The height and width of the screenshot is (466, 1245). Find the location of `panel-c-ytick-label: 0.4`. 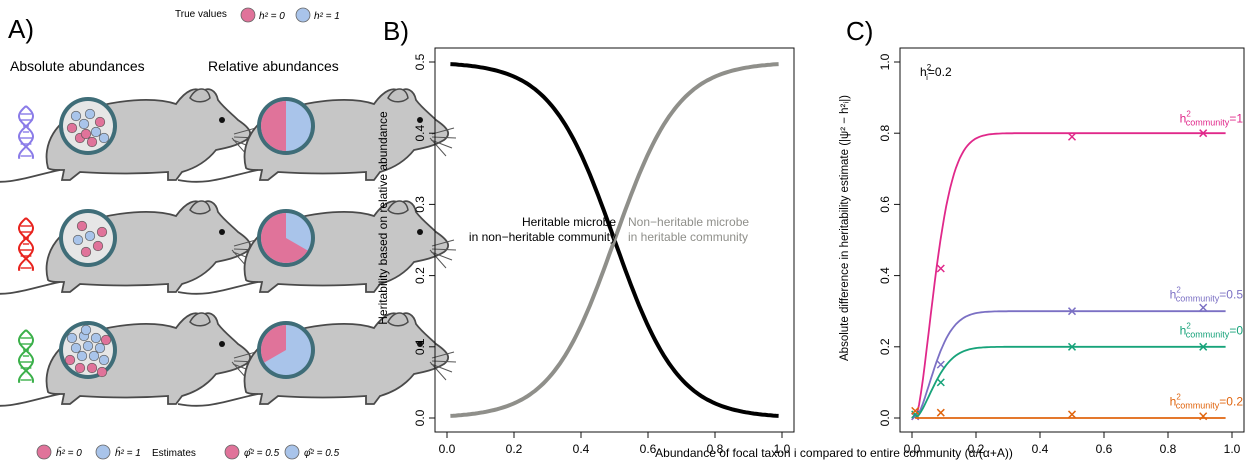

panel-c-ytick-label: 0.4 is located at coordinates (885, 275).